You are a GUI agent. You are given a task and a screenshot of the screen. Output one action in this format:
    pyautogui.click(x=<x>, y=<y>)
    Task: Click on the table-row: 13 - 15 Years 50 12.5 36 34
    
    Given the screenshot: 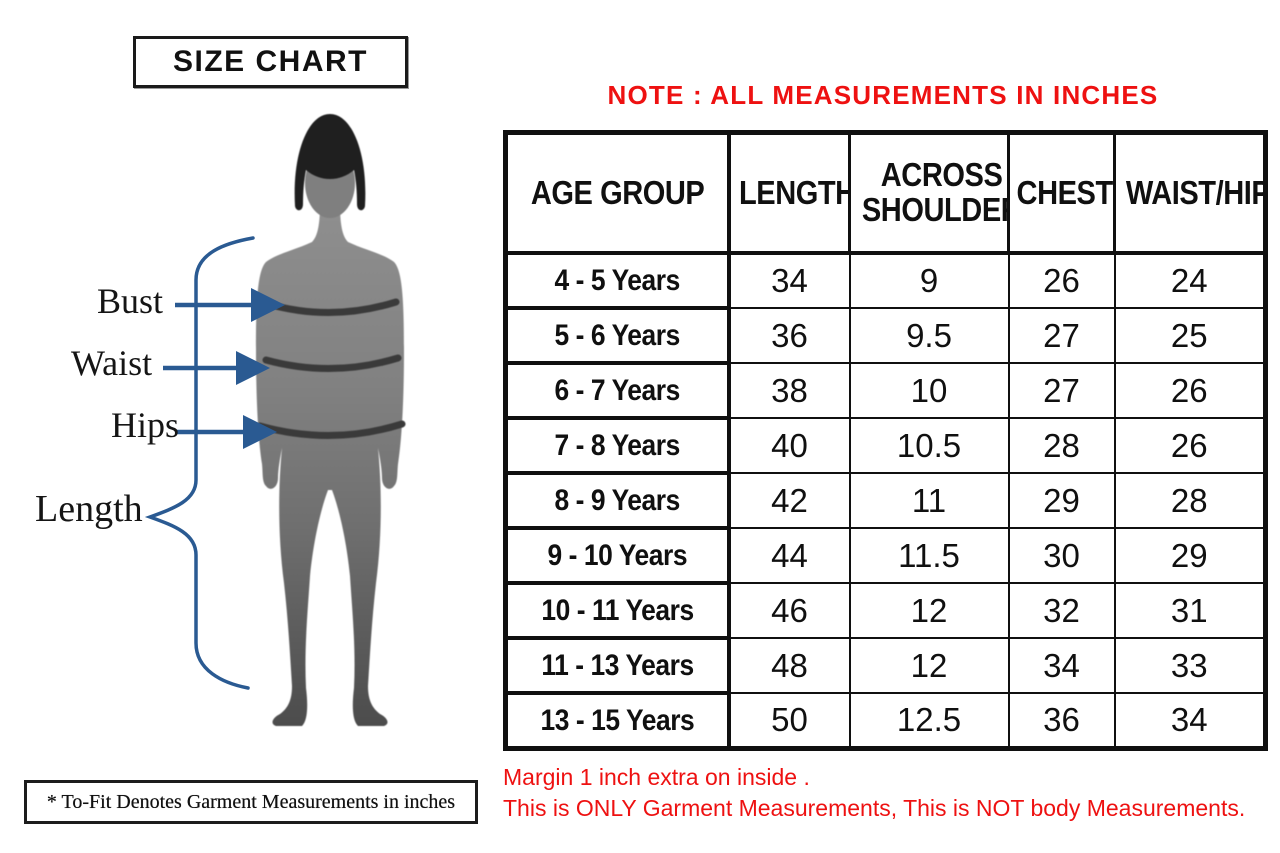 What is the action you would take?
    pyautogui.click(x=885, y=721)
    